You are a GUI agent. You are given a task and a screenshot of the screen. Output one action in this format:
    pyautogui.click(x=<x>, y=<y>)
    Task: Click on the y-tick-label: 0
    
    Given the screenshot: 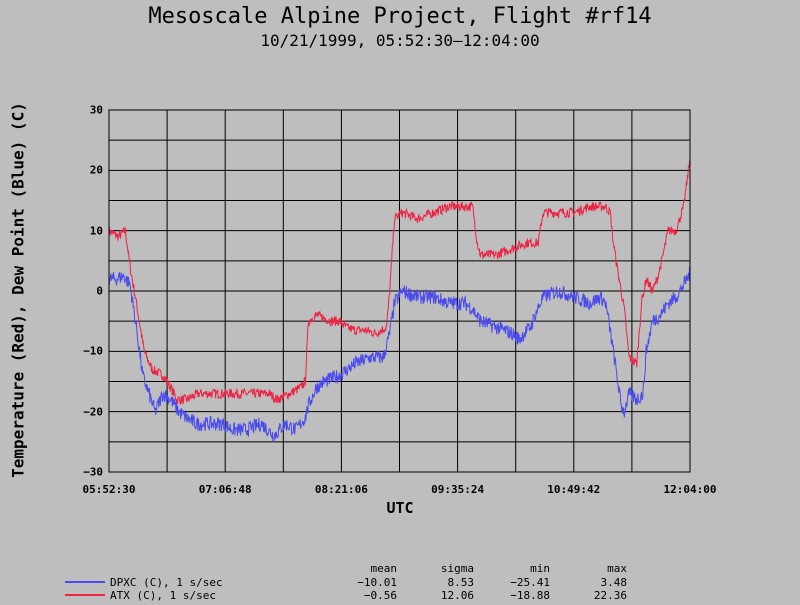 What is the action you would take?
    pyautogui.click(x=99, y=291)
    